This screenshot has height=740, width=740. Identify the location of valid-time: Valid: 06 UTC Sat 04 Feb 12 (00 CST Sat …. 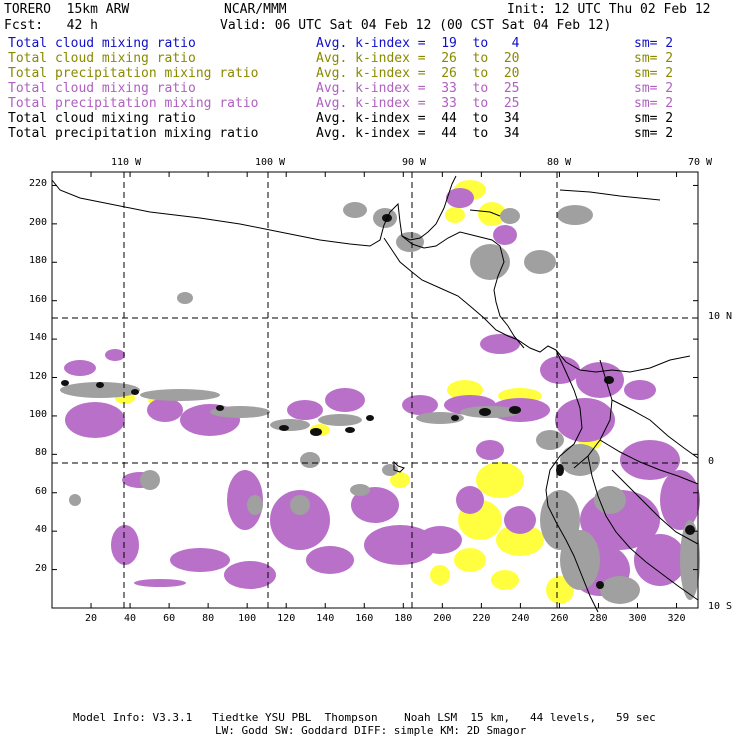
(416, 25).